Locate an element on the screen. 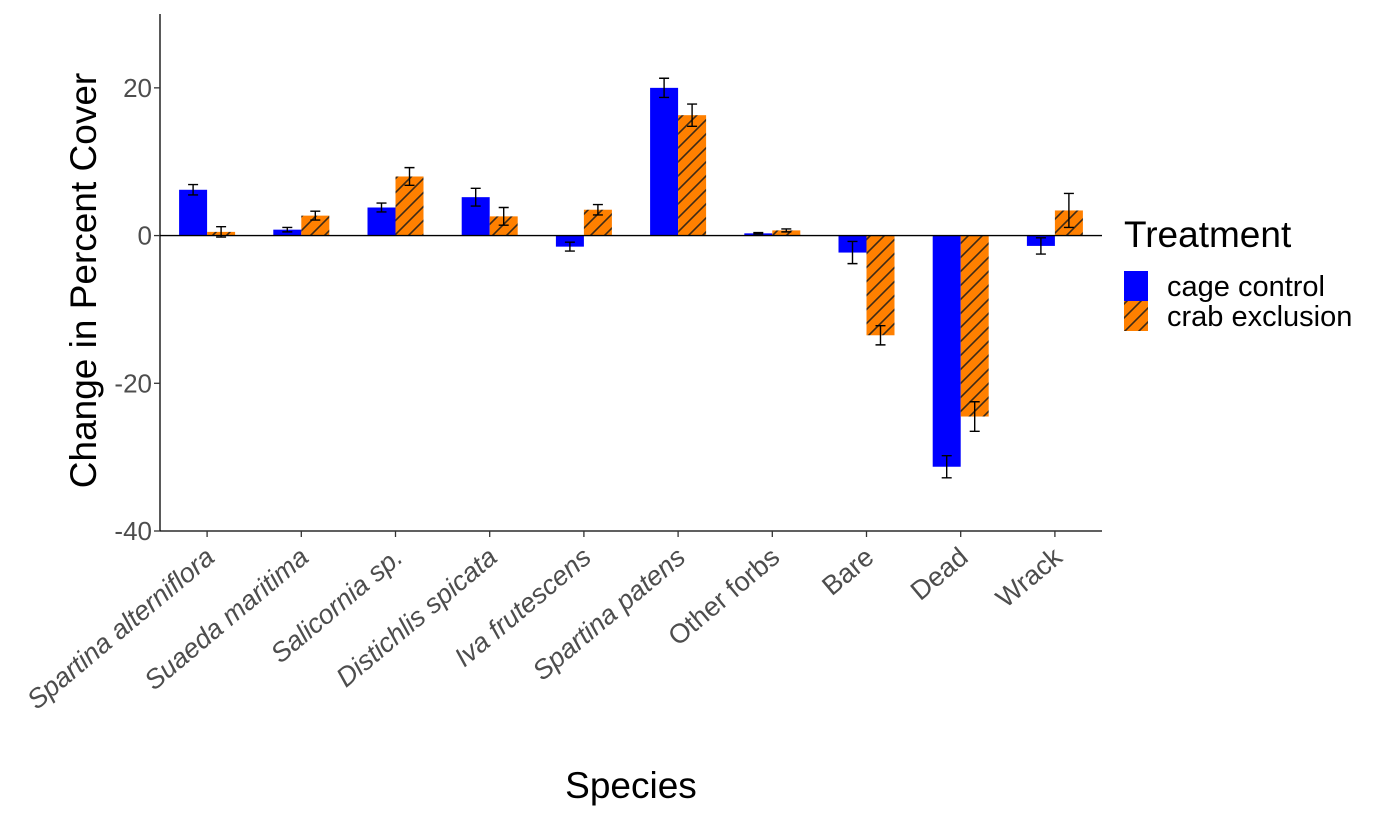 Image resolution: width=1392 pixels, height=820 pixels. y-tick-label: 20 is located at coordinates (137, 88).